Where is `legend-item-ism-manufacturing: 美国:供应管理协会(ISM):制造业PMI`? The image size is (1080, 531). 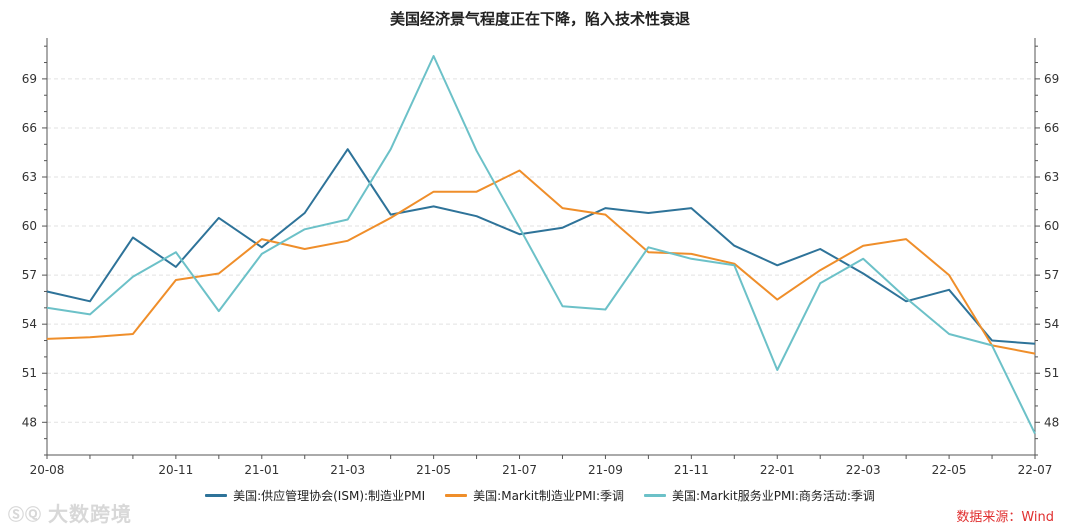
legend-item-ism-manufacturing: 美国:供应管理协会(ISM):制造业PMI is located at coordinates (315, 495).